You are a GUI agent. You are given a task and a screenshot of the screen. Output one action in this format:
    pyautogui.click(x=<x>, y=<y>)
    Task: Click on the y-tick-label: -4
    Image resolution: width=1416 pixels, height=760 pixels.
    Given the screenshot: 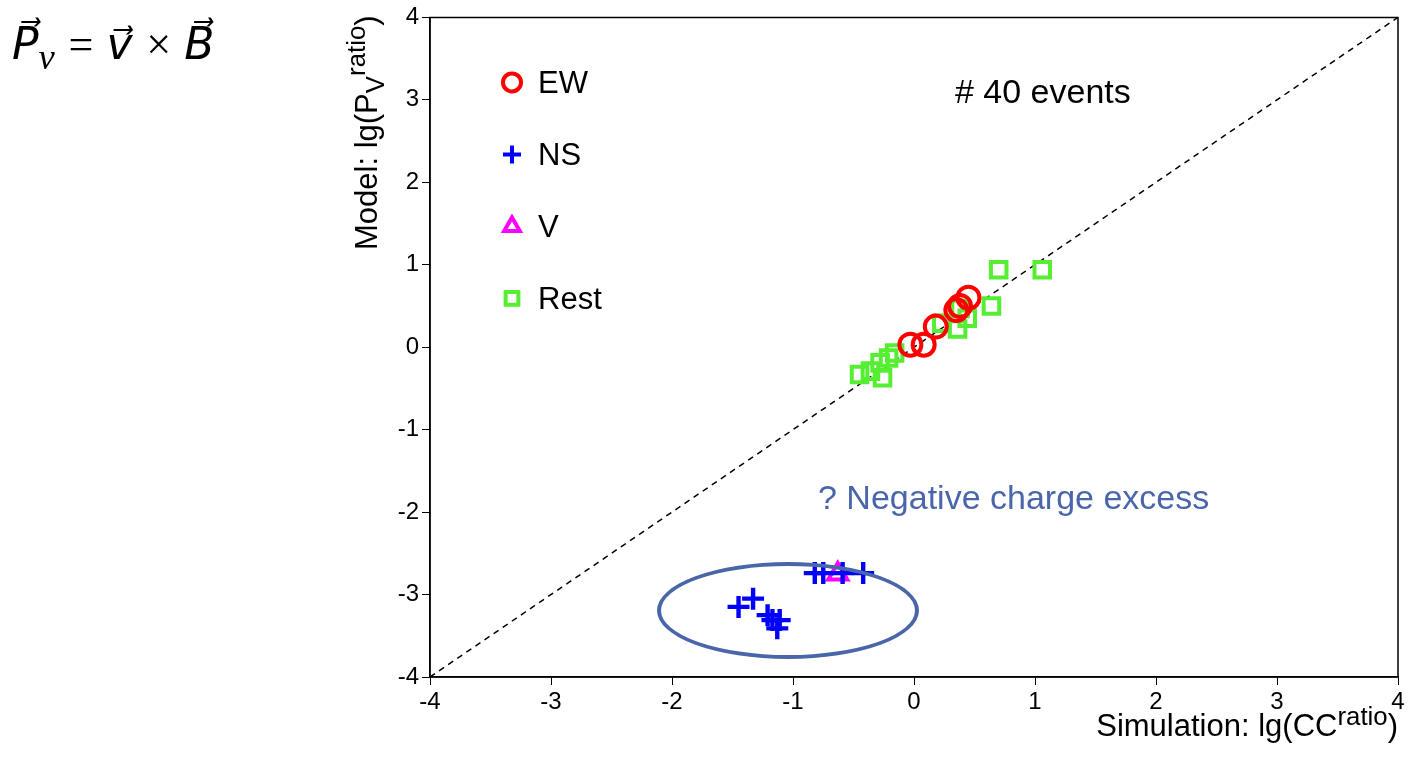 What is the action you would take?
    pyautogui.click(x=408, y=675)
    